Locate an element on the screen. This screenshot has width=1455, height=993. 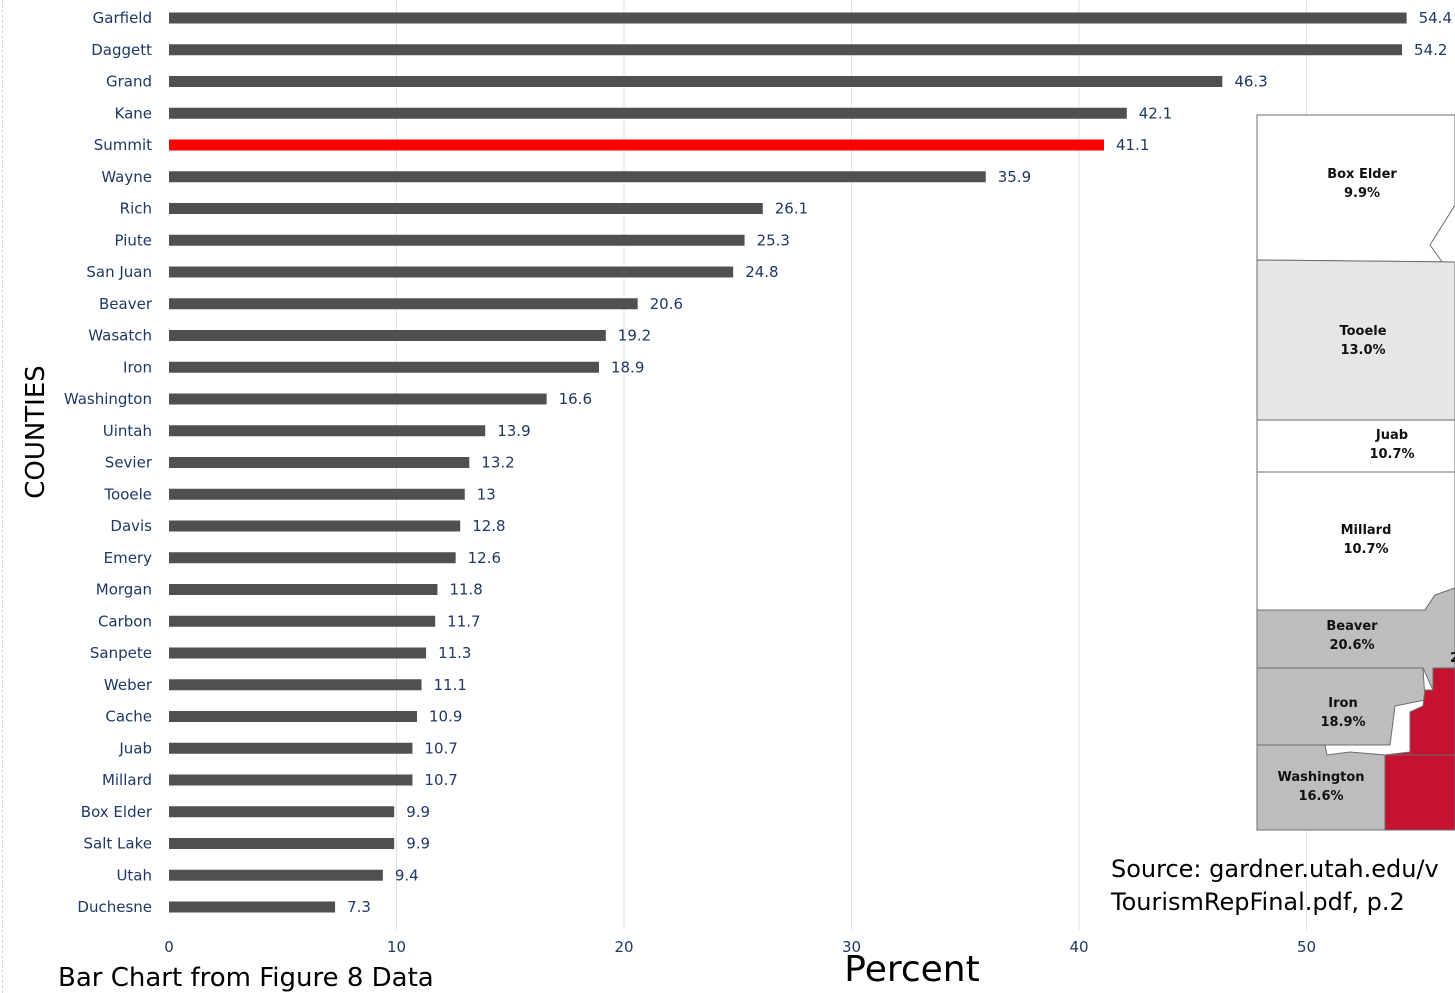
y-axis-title: COUNTIES is located at coordinates (36, 432).